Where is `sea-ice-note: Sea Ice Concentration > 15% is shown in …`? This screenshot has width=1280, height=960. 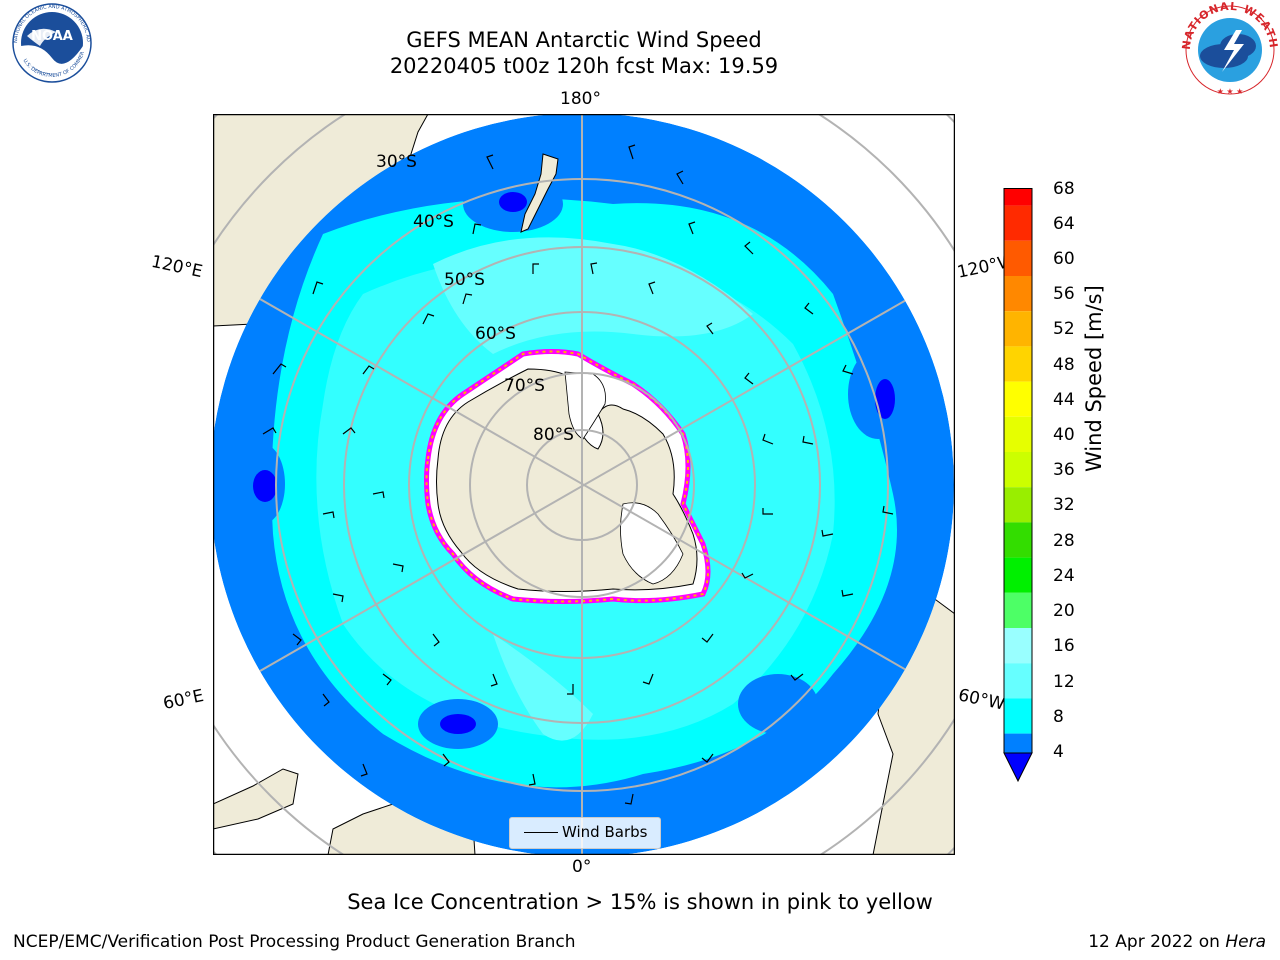 sea-ice-note: Sea Ice Concentration > 15% is shown in … is located at coordinates (640, 902).